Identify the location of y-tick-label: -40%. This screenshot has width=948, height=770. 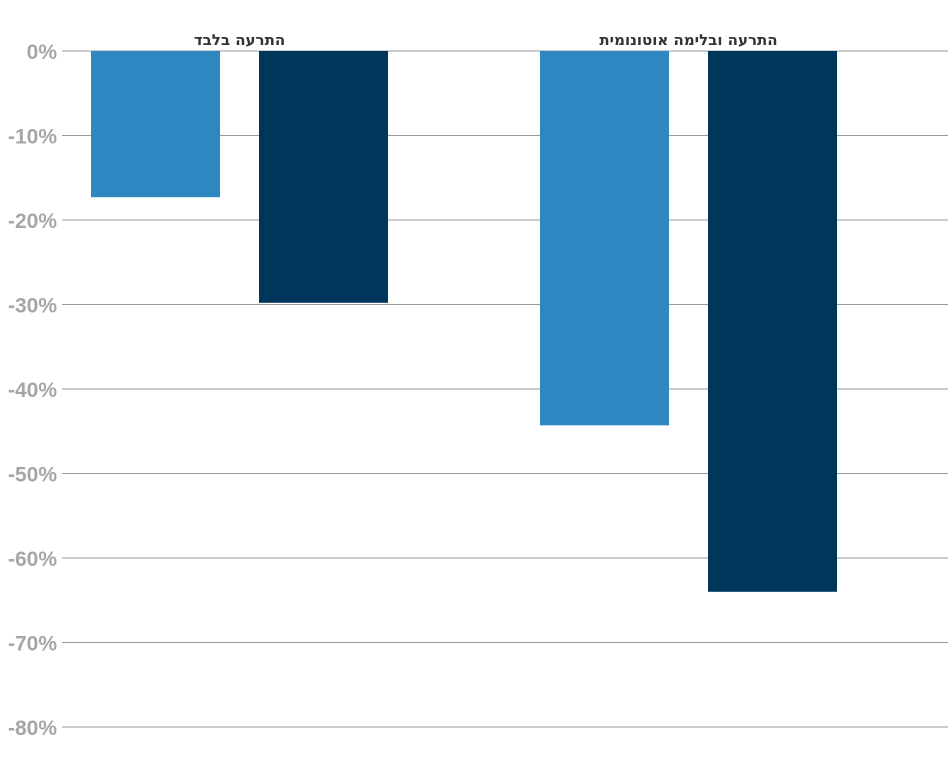
(32, 390).